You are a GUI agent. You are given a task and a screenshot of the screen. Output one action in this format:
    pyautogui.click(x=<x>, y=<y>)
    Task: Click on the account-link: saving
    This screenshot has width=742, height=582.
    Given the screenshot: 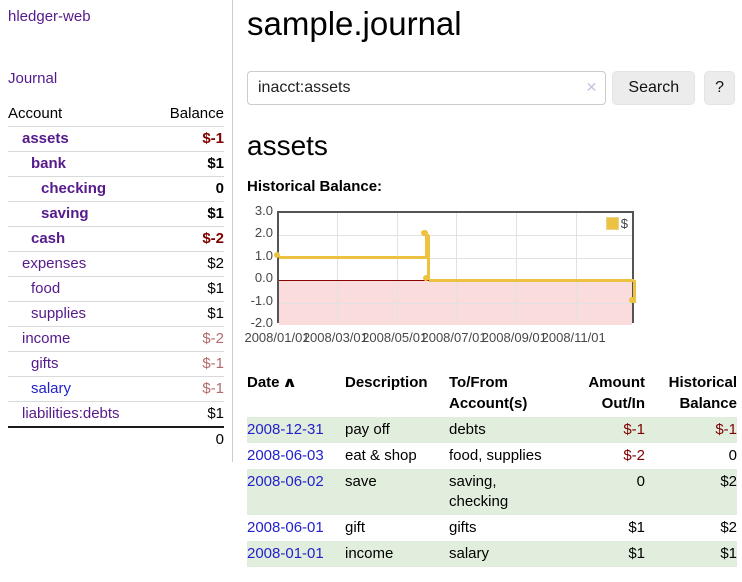 What is the action you would take?
    pyautogui.click(x=65, y=213)
    